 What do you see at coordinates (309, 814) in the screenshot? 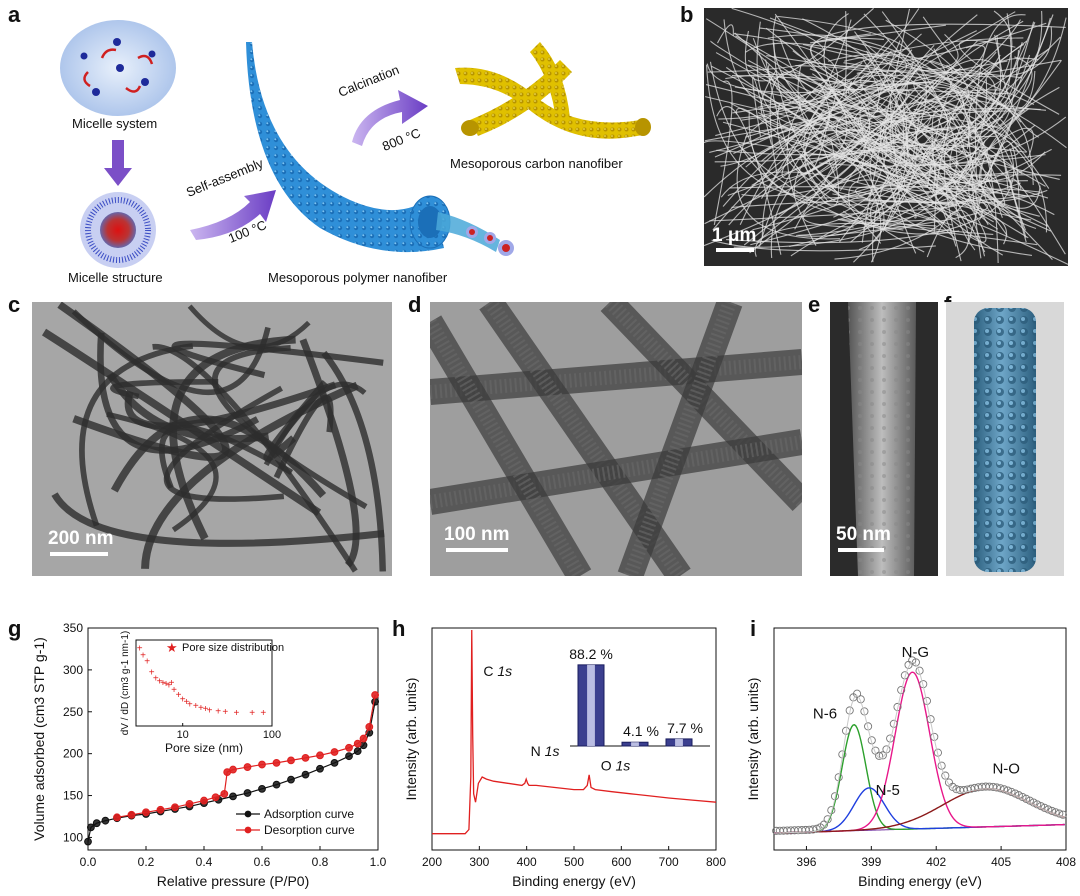
I see `legend-label: Adsorption curve` at bounding box center [309, 814].